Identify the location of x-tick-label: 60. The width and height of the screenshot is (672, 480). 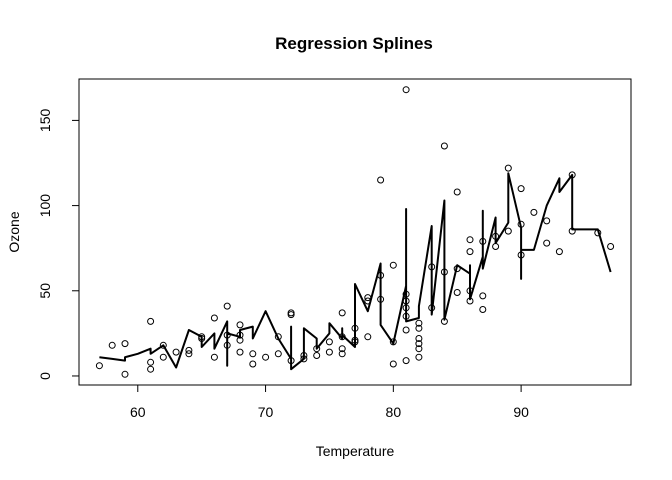
(138, 412).